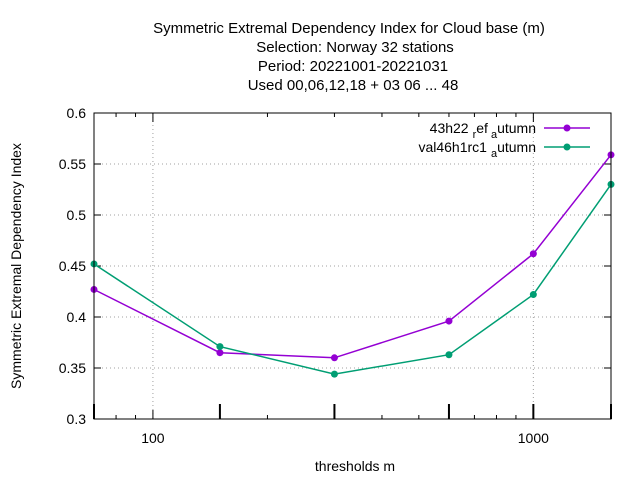  What do you see at coordinates (516, 128) in the screenshot?
I see `legend-1-end: utumn` at bounding box center [516, 128].